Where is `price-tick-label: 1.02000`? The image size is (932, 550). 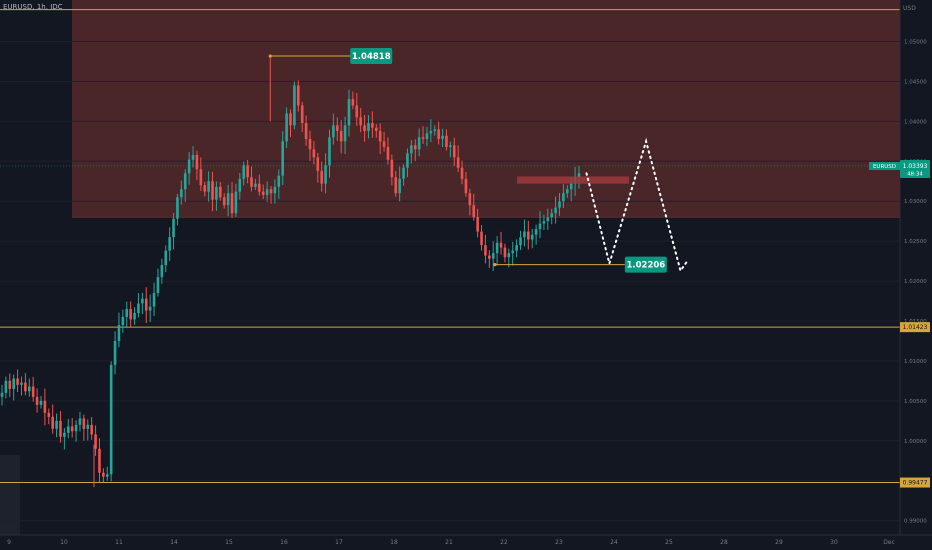 price-tick-label: 1.02000 is located at coordinates (915, 282).